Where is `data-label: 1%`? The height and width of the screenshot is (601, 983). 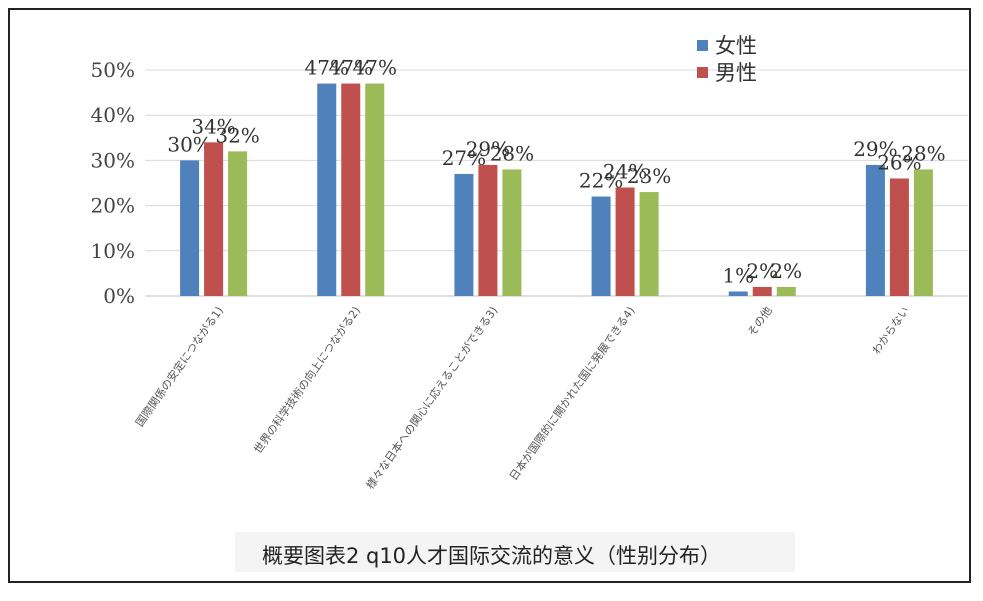 data-label: 1% is located at coordinates (738, 275).